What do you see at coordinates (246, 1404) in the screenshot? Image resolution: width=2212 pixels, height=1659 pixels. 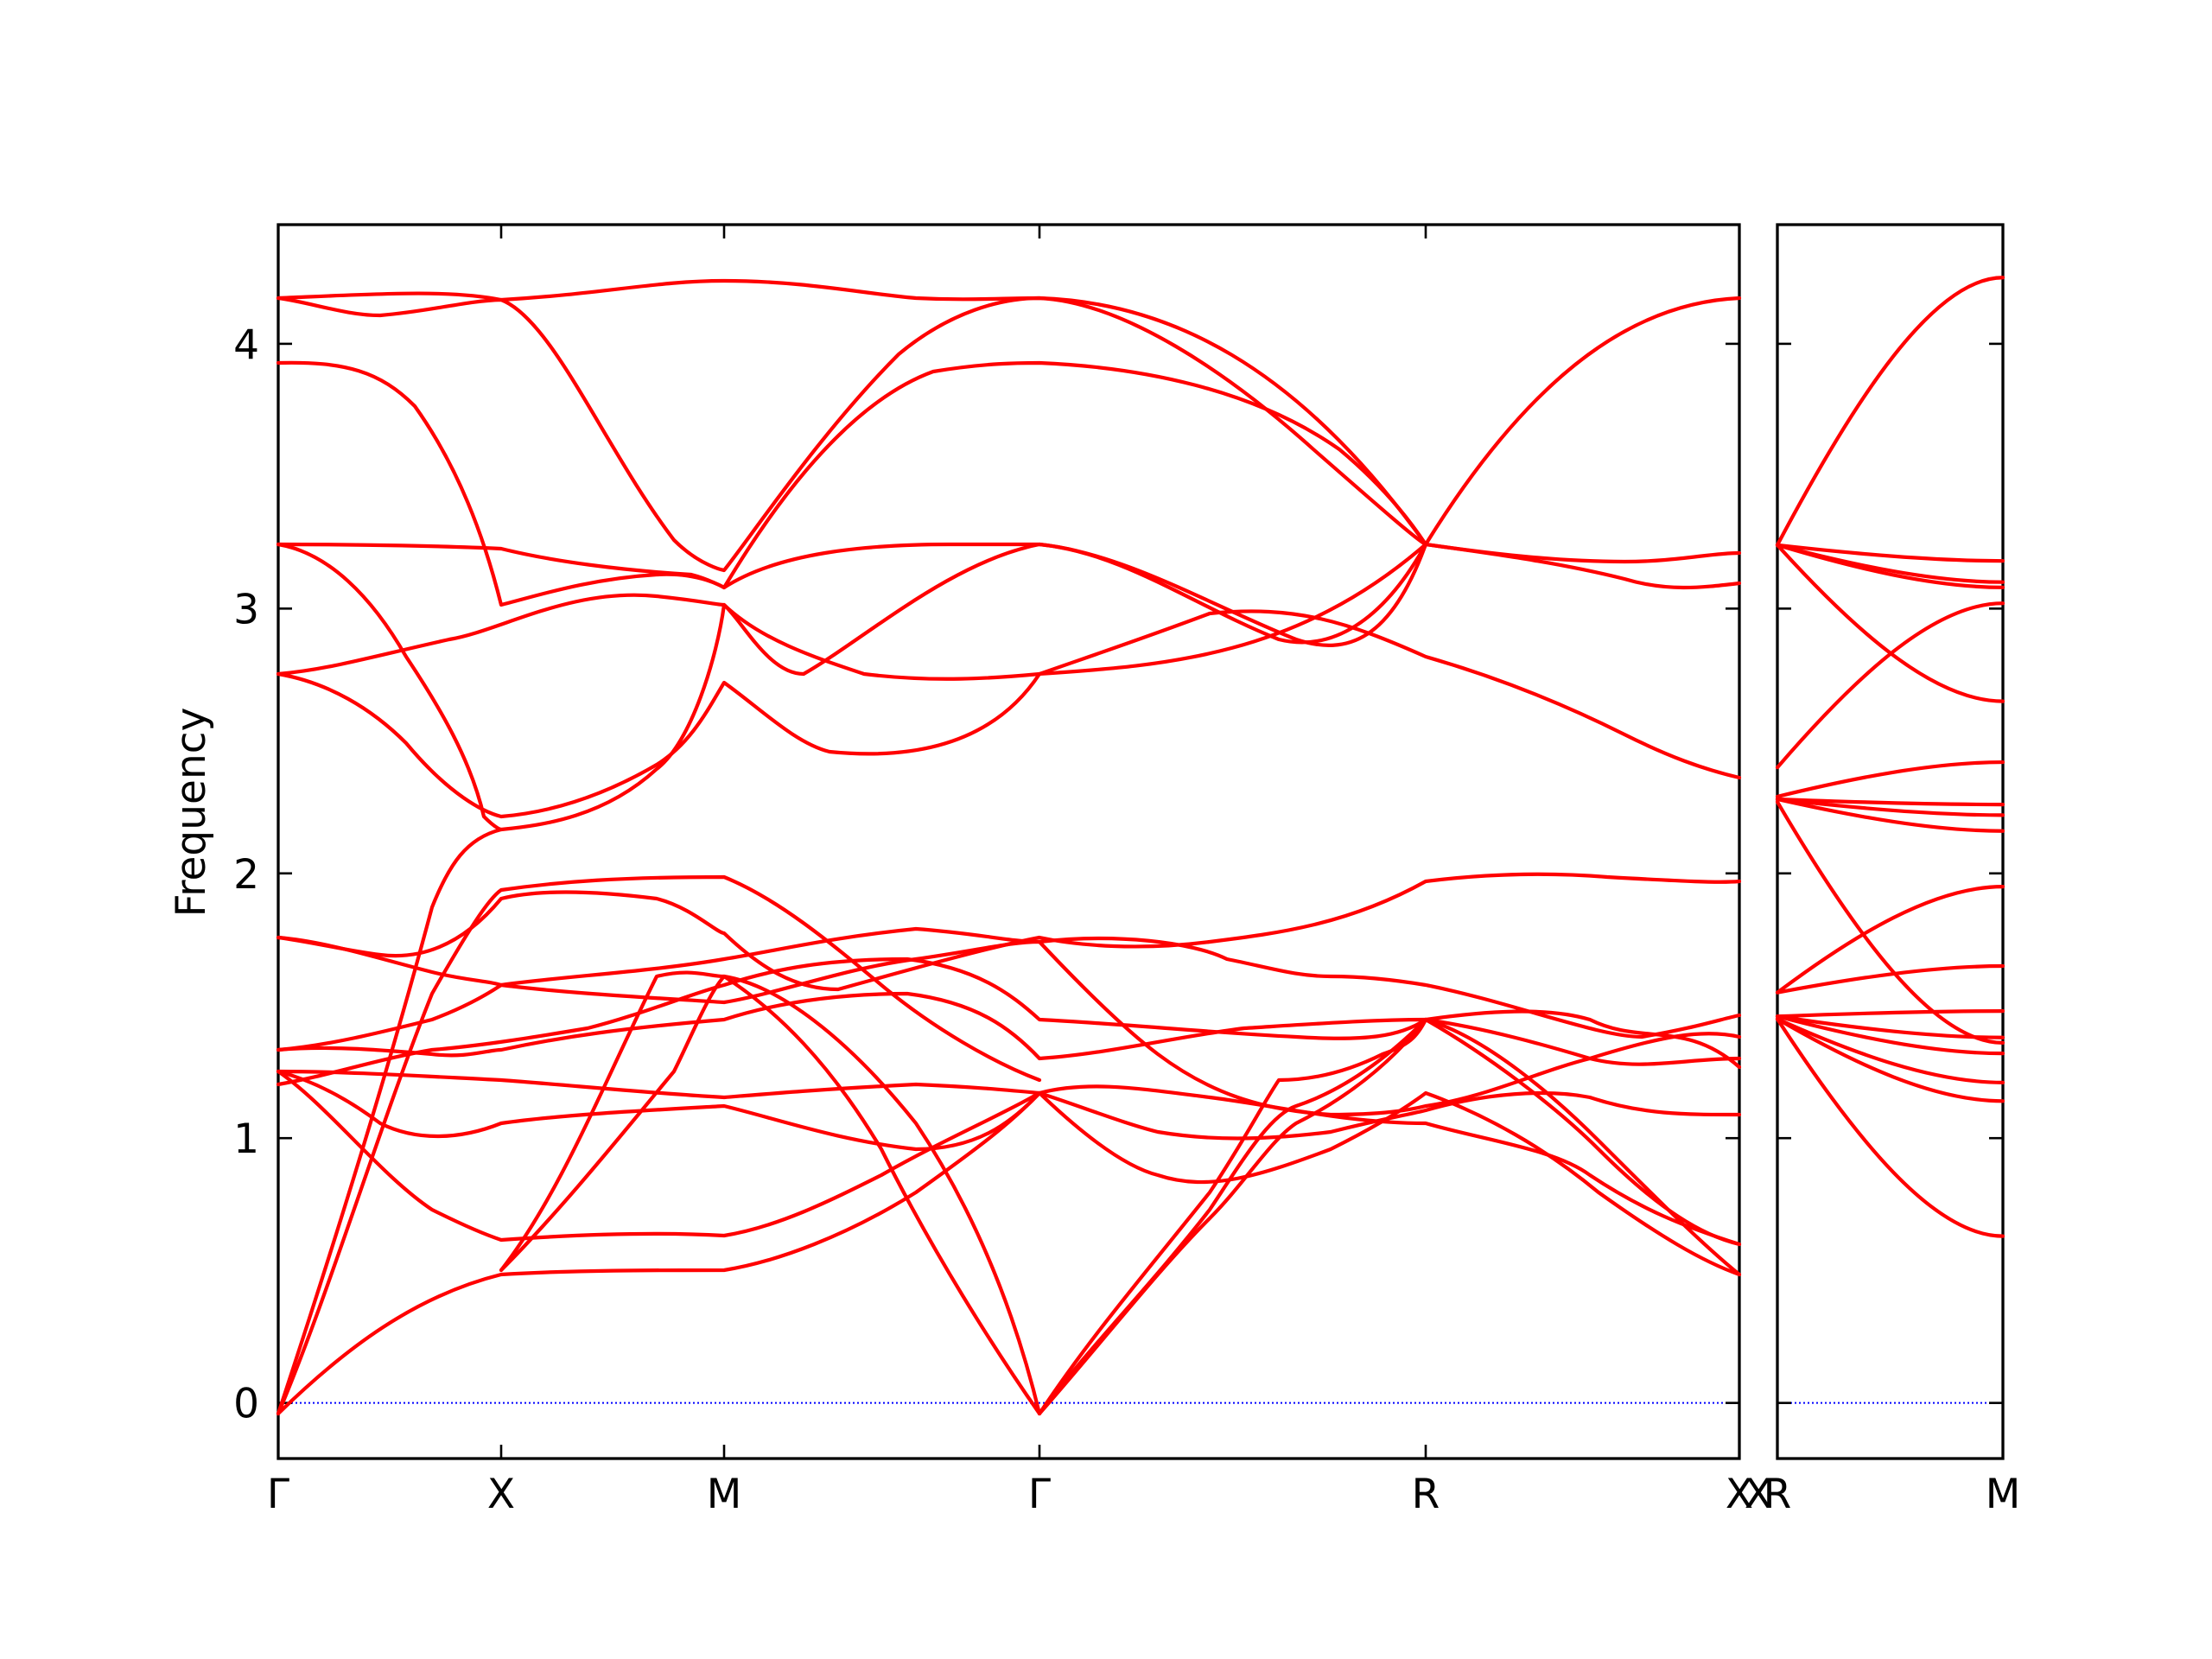 I see `y-tick-label: 0` at bounding box center [246, 1404].